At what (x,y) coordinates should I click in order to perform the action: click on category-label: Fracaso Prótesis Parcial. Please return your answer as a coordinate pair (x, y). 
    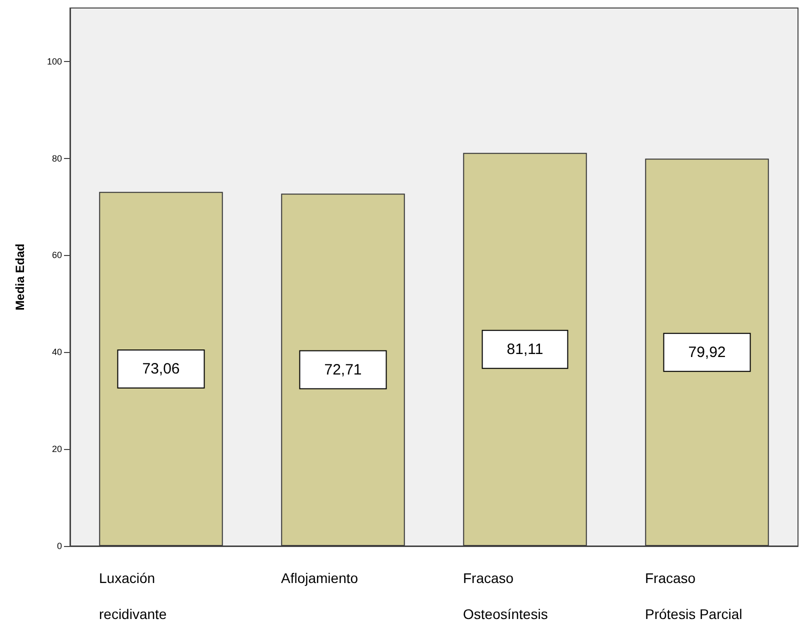
    Looking at the image, I should click on (693, 596).